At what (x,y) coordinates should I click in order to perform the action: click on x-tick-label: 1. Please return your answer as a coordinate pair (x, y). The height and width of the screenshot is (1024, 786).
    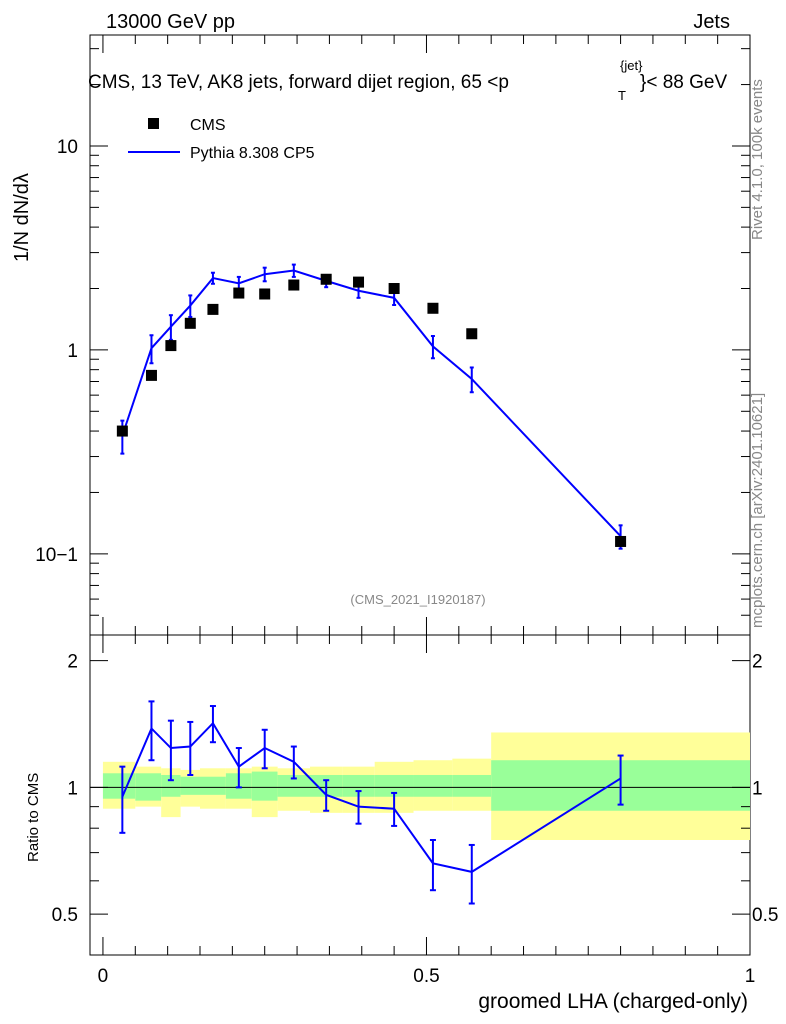
    Looking at the image, I should click on (750, 976).